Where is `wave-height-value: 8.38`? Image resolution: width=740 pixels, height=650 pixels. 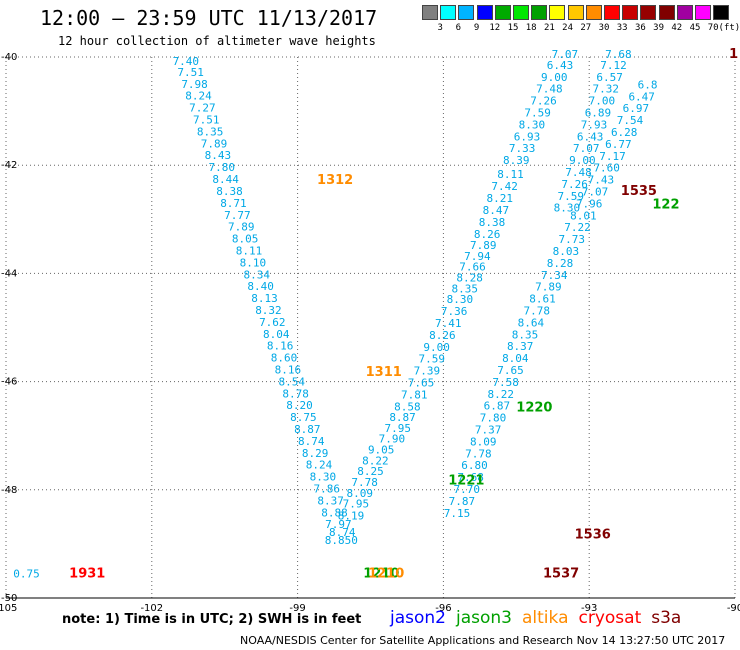 wave-height-value: 8.38 is located at coordinates (229, 191).